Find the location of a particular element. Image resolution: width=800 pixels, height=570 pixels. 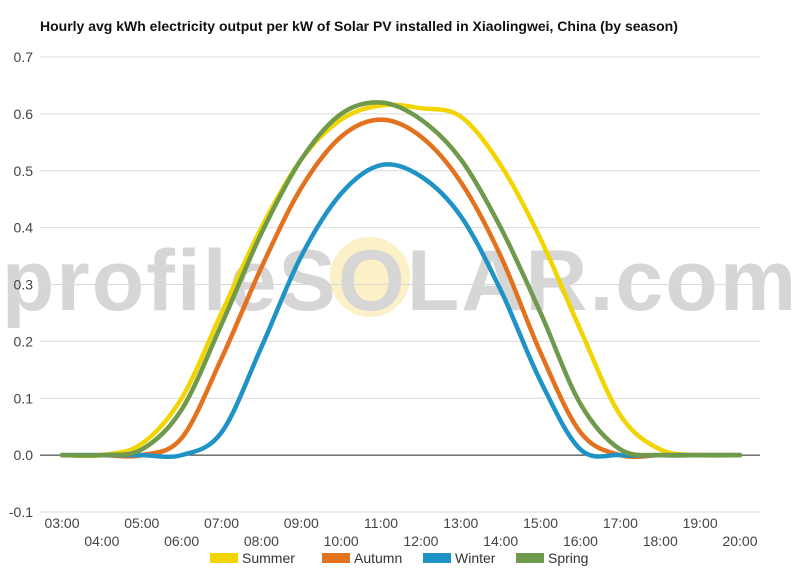

x-tick-label: 18:00 is located at coordinates (660, 541).